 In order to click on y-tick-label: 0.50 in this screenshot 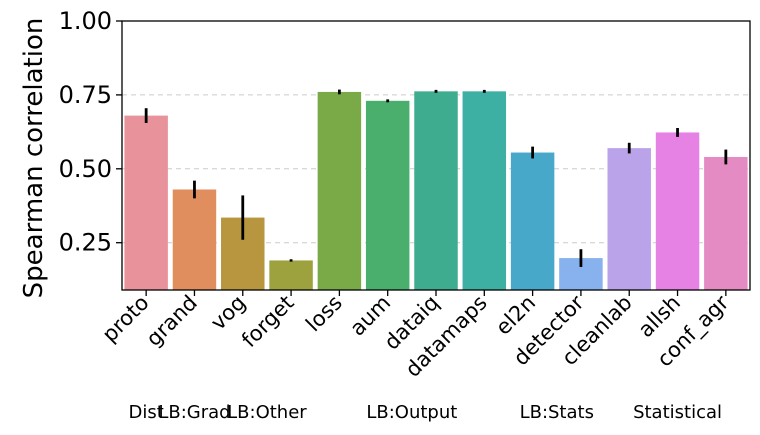, I will do `click(85, 169)`.